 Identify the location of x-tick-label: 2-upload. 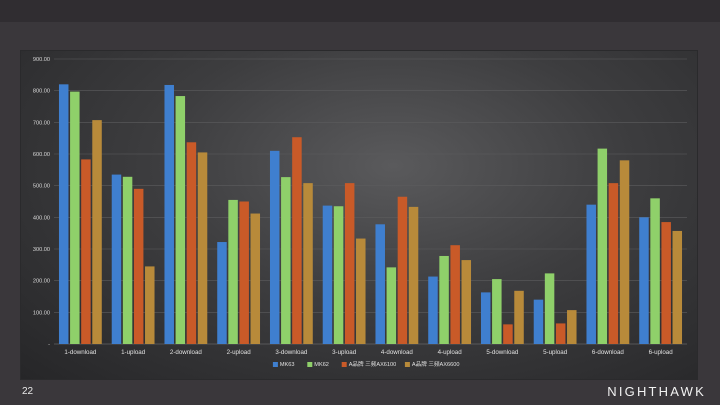
(239, 352).